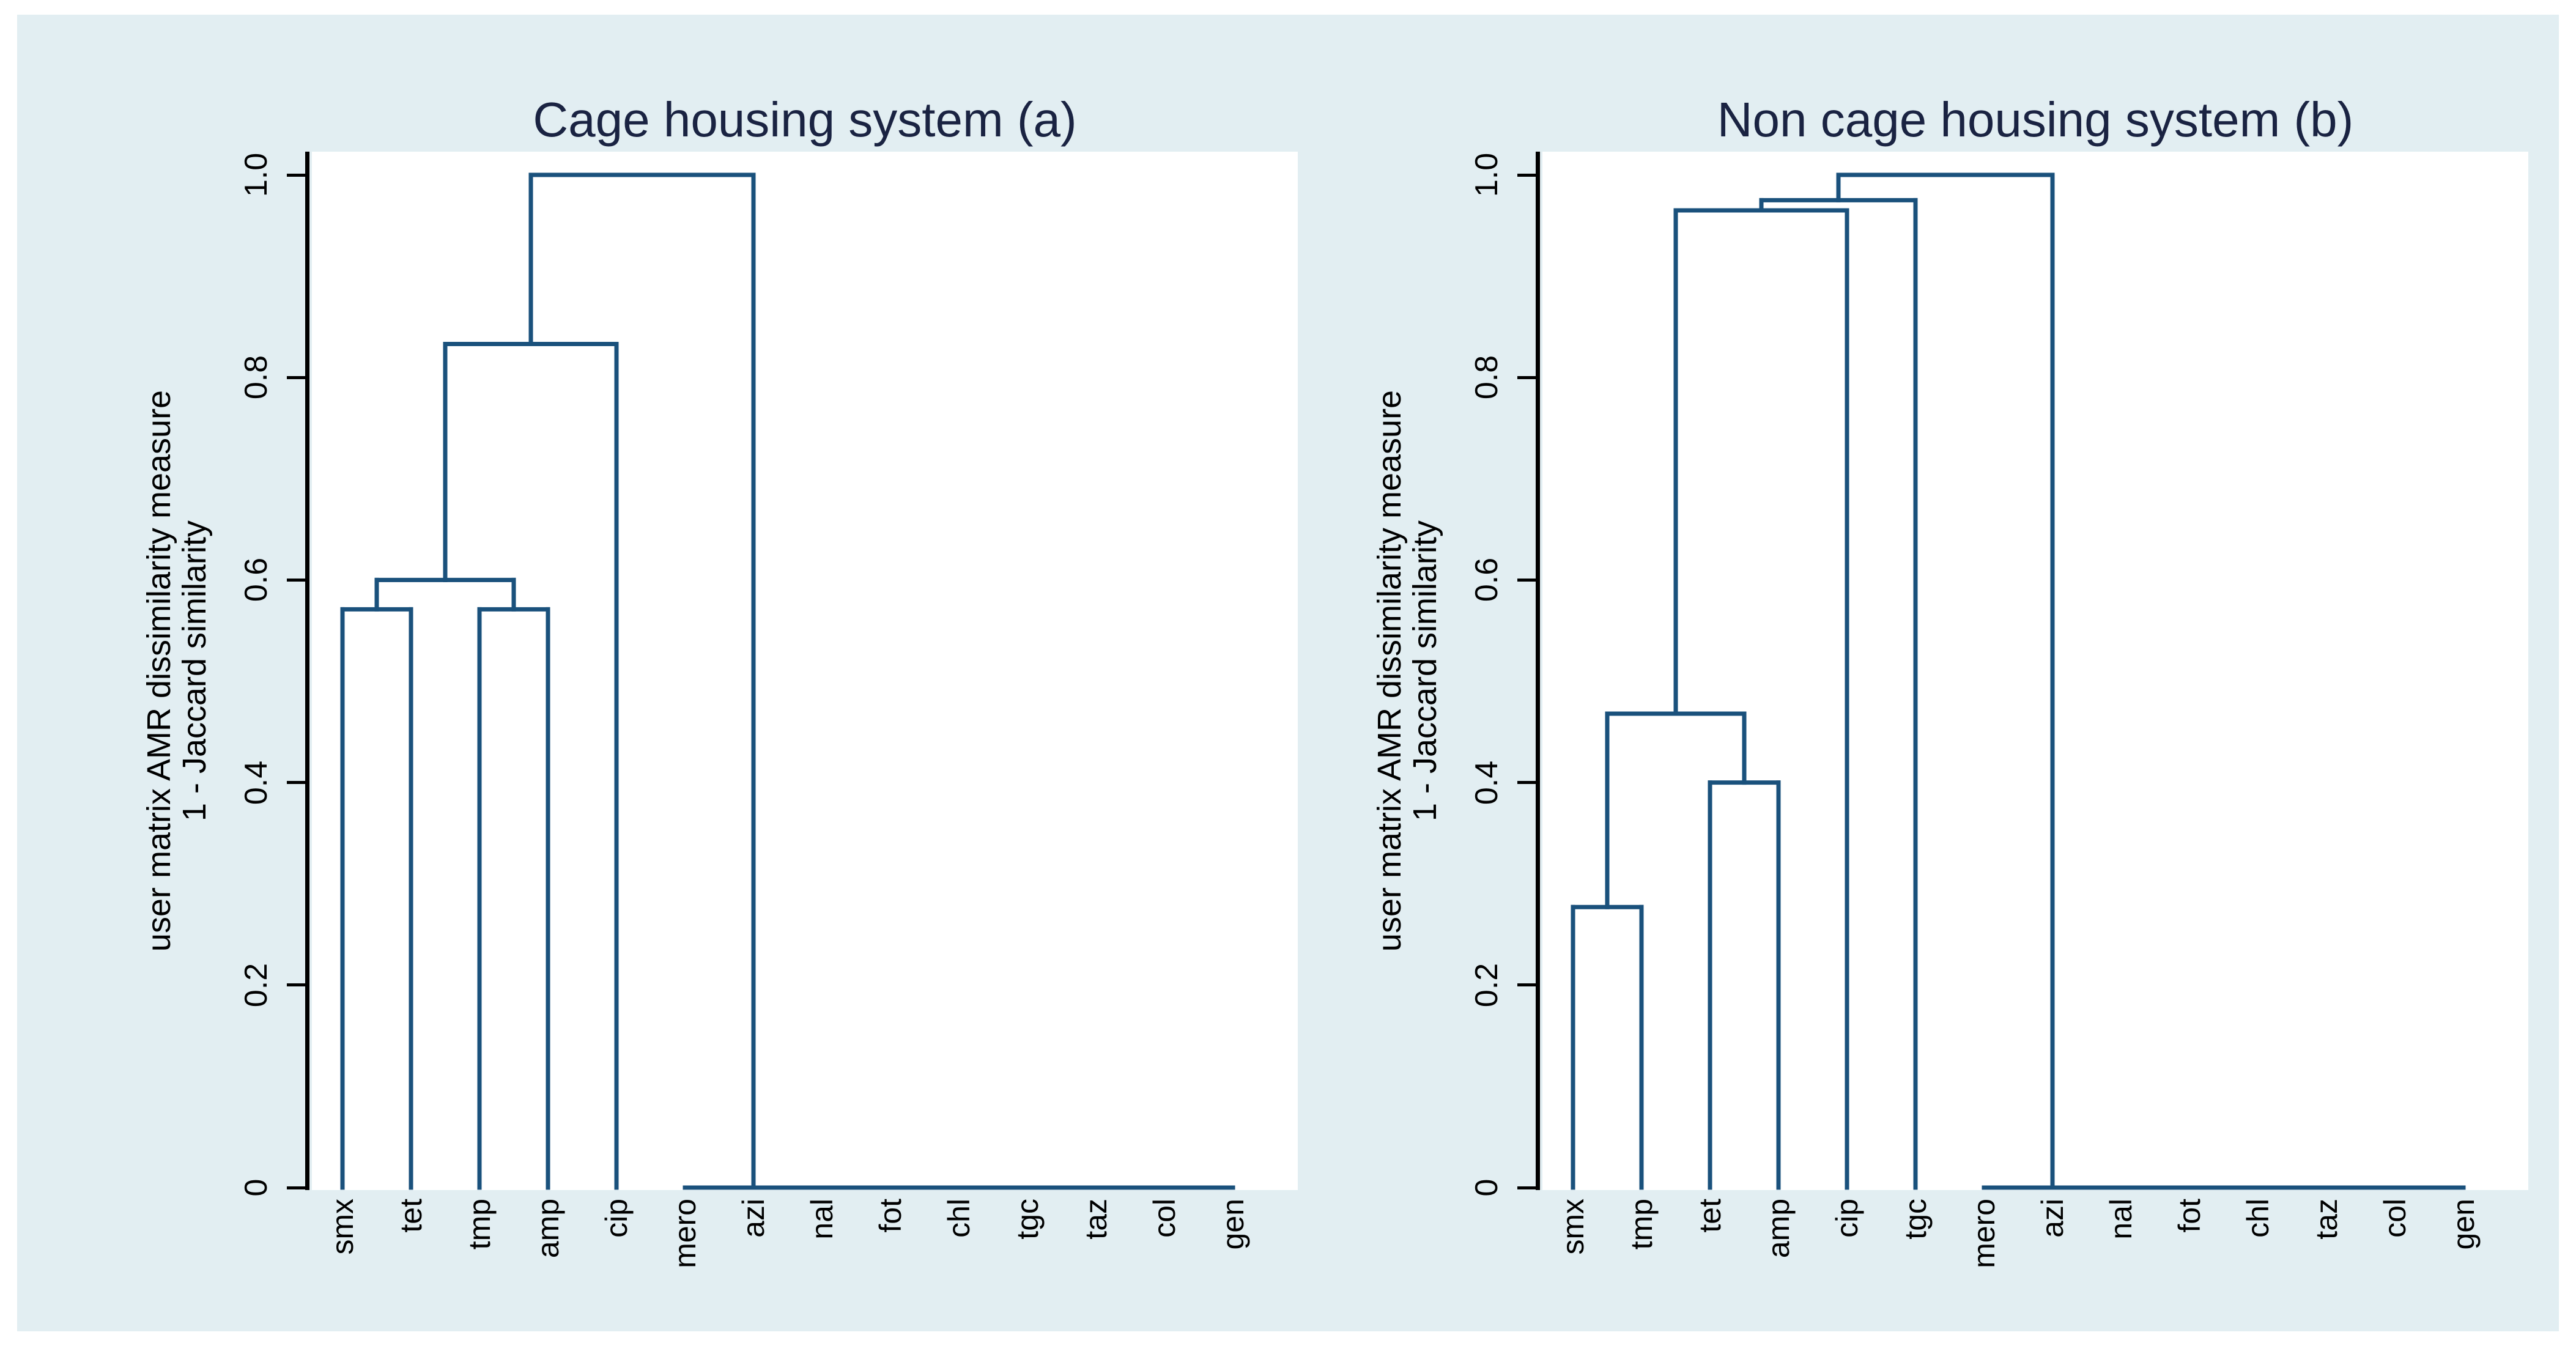 The image size is (2576, 1346). What do you see at coordinates (2035, 120) in the screenshot?
I see `plot-title-noncage: Non cage housing system (b)` at bounding box center [2035, 120].